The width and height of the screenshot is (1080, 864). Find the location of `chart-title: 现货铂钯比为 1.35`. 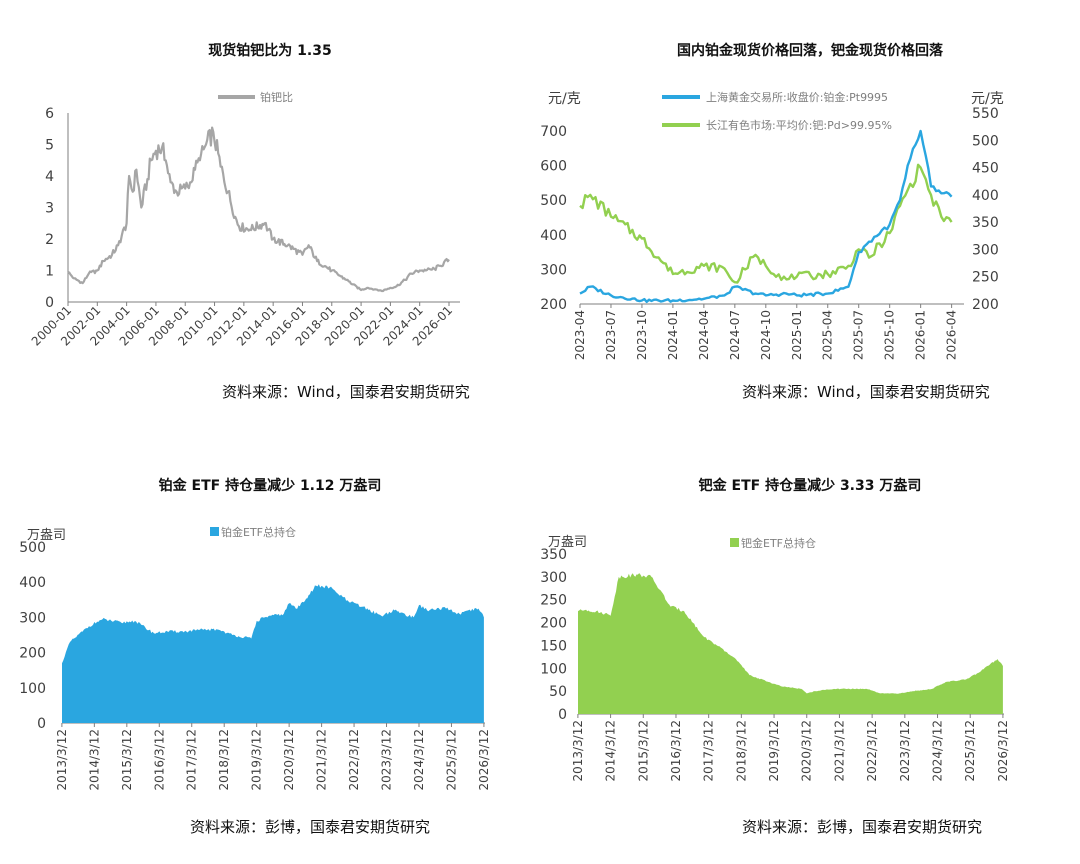

chart-title: 现货铂钯比为 1.35 is located at coordinates (270, 51).